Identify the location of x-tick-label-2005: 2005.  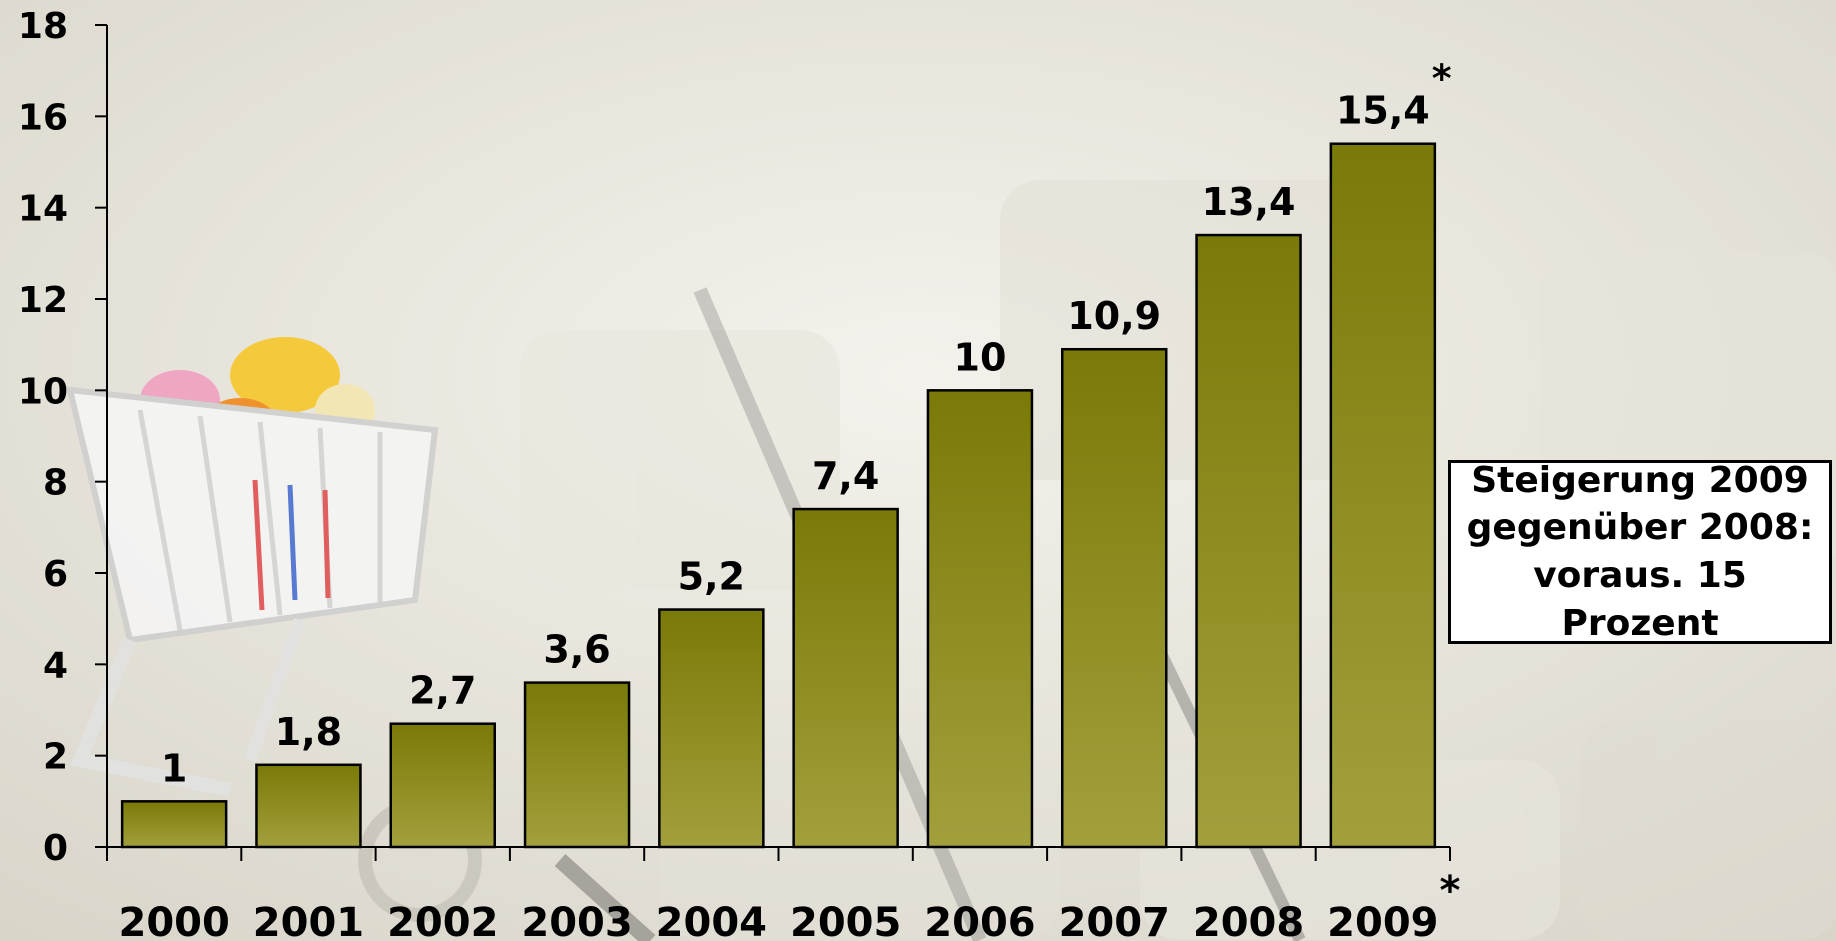
(845, 920).